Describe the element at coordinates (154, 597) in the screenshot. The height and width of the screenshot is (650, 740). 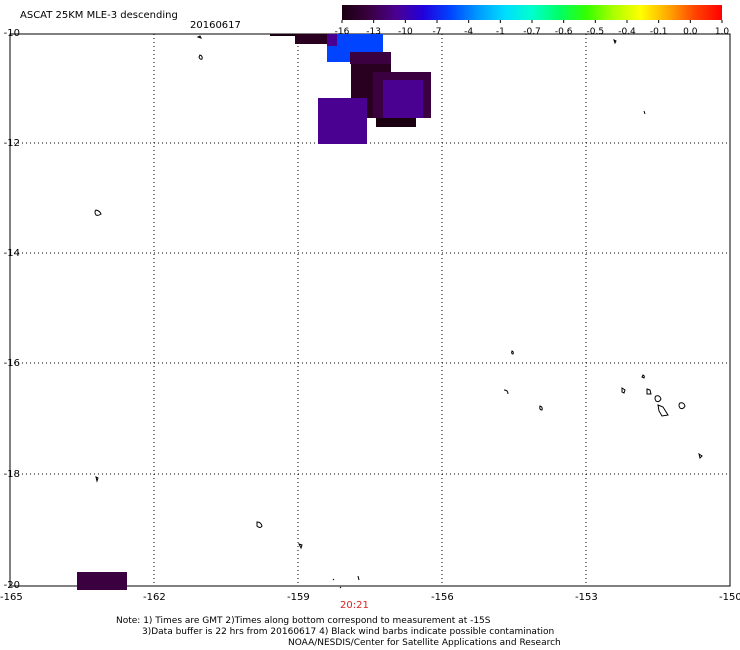
I see `lon-label: -162` at that location.